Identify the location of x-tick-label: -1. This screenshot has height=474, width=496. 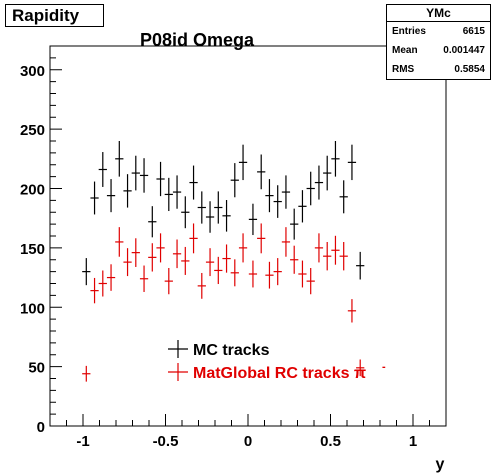
(82, 441).